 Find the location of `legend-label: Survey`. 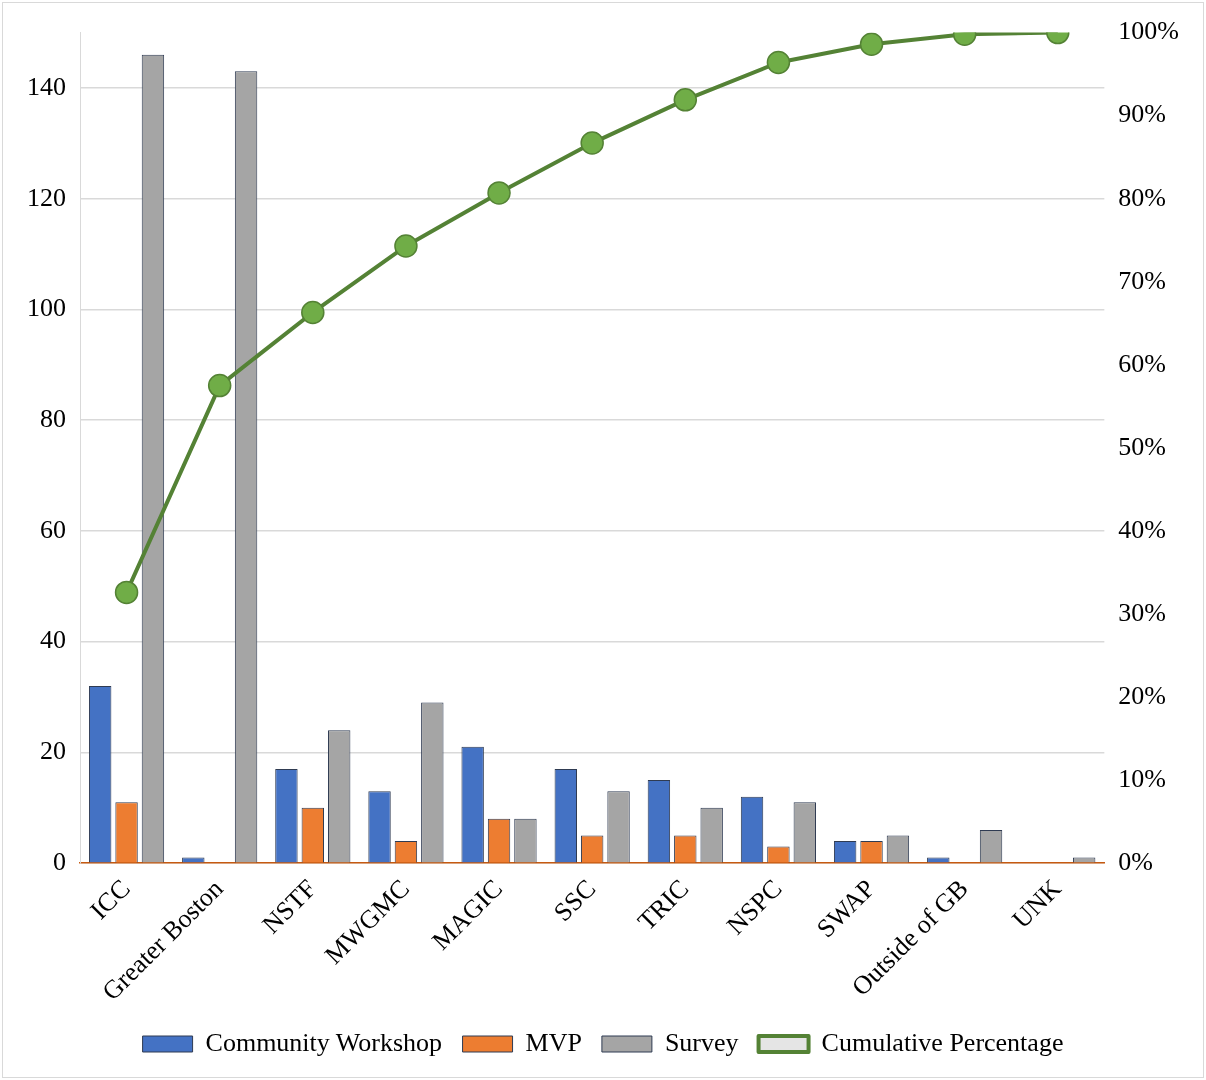

legend-label: Survey is located at coordinates (701, 1042).